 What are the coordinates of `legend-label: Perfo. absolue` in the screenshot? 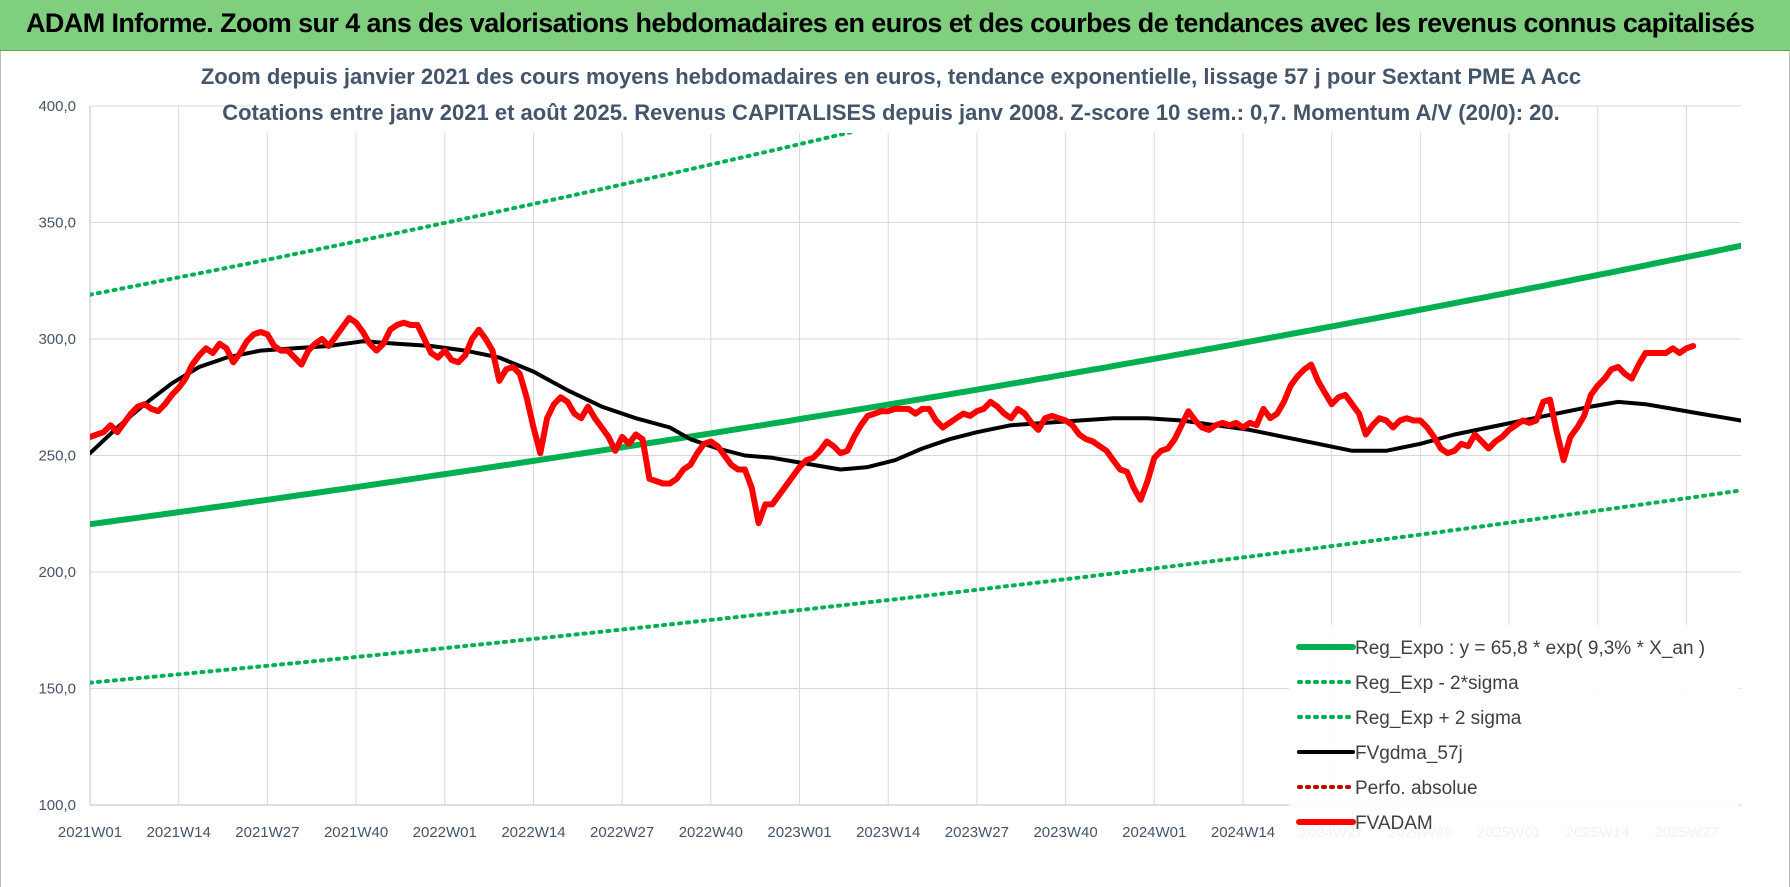 It's located at (1416, 788).